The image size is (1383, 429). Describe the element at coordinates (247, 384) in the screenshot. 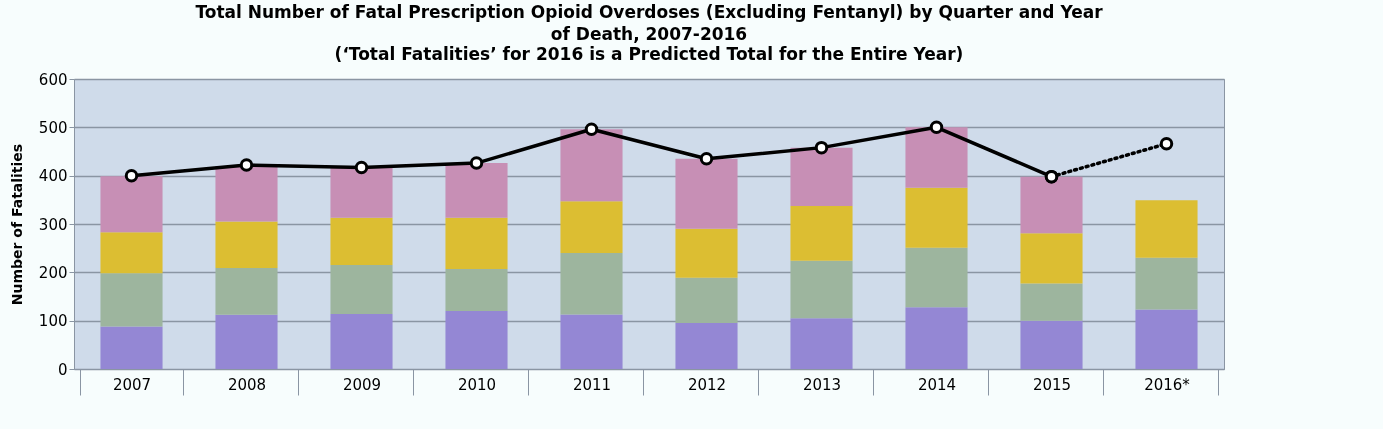

I see `x-tick-label: 2008` at that location.